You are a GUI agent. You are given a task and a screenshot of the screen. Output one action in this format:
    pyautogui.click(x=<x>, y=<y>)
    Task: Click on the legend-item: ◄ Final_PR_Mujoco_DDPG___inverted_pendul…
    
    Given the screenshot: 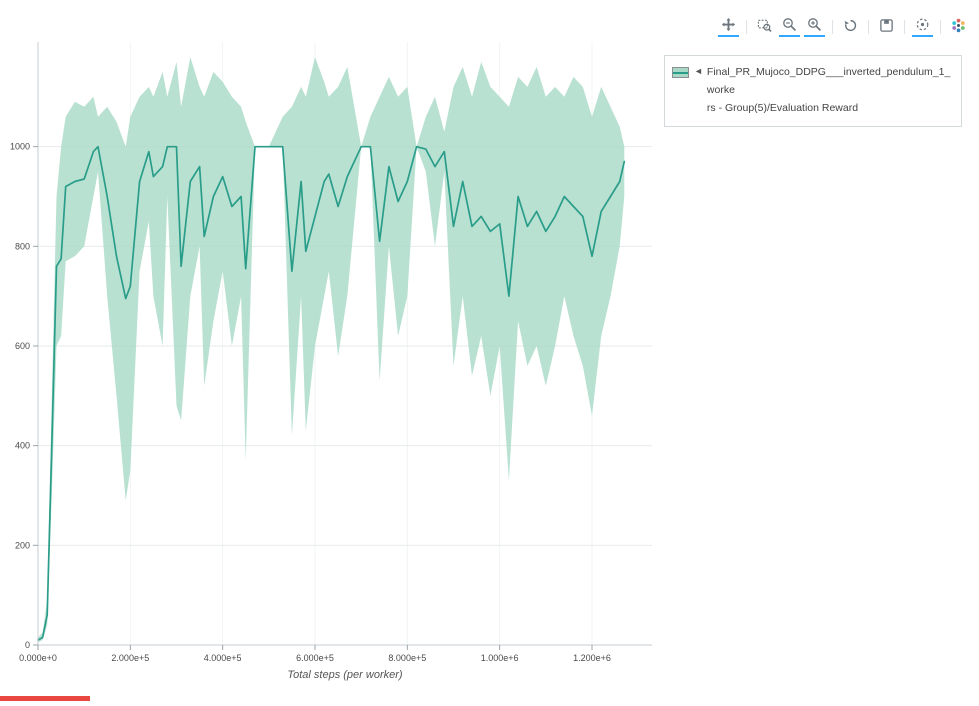 What is the action you would take?
    pyautogui.click(x=813, y=91)
    